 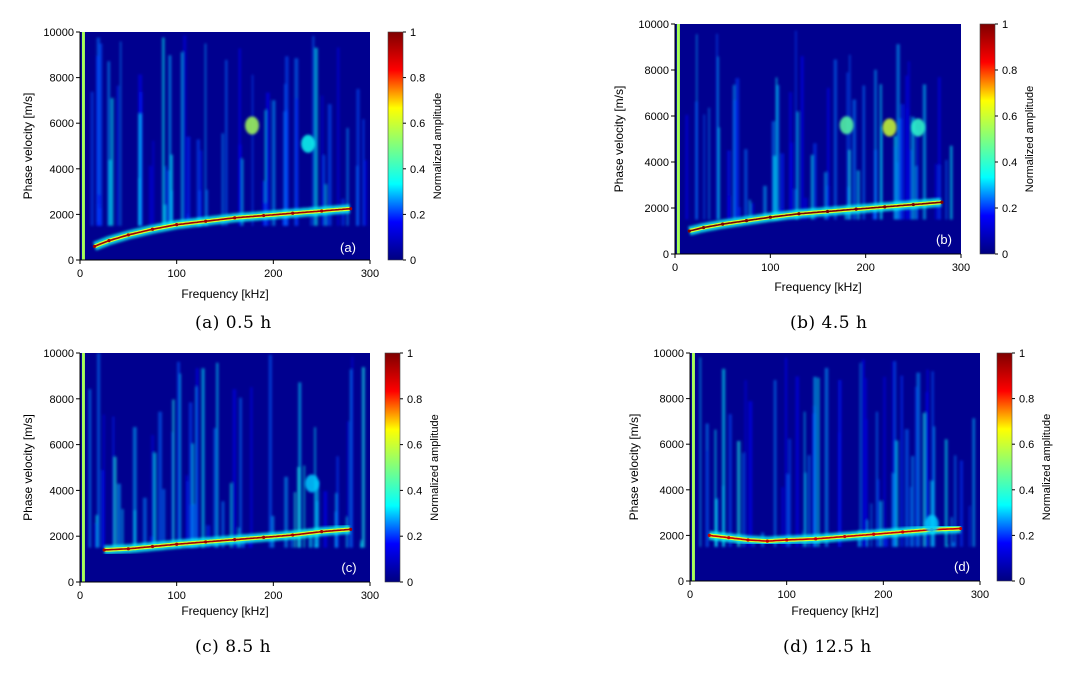 What do you see at coordinates (846, 125) in the screenshot?
I see `hot-spot` at bounding box center [846, 125].